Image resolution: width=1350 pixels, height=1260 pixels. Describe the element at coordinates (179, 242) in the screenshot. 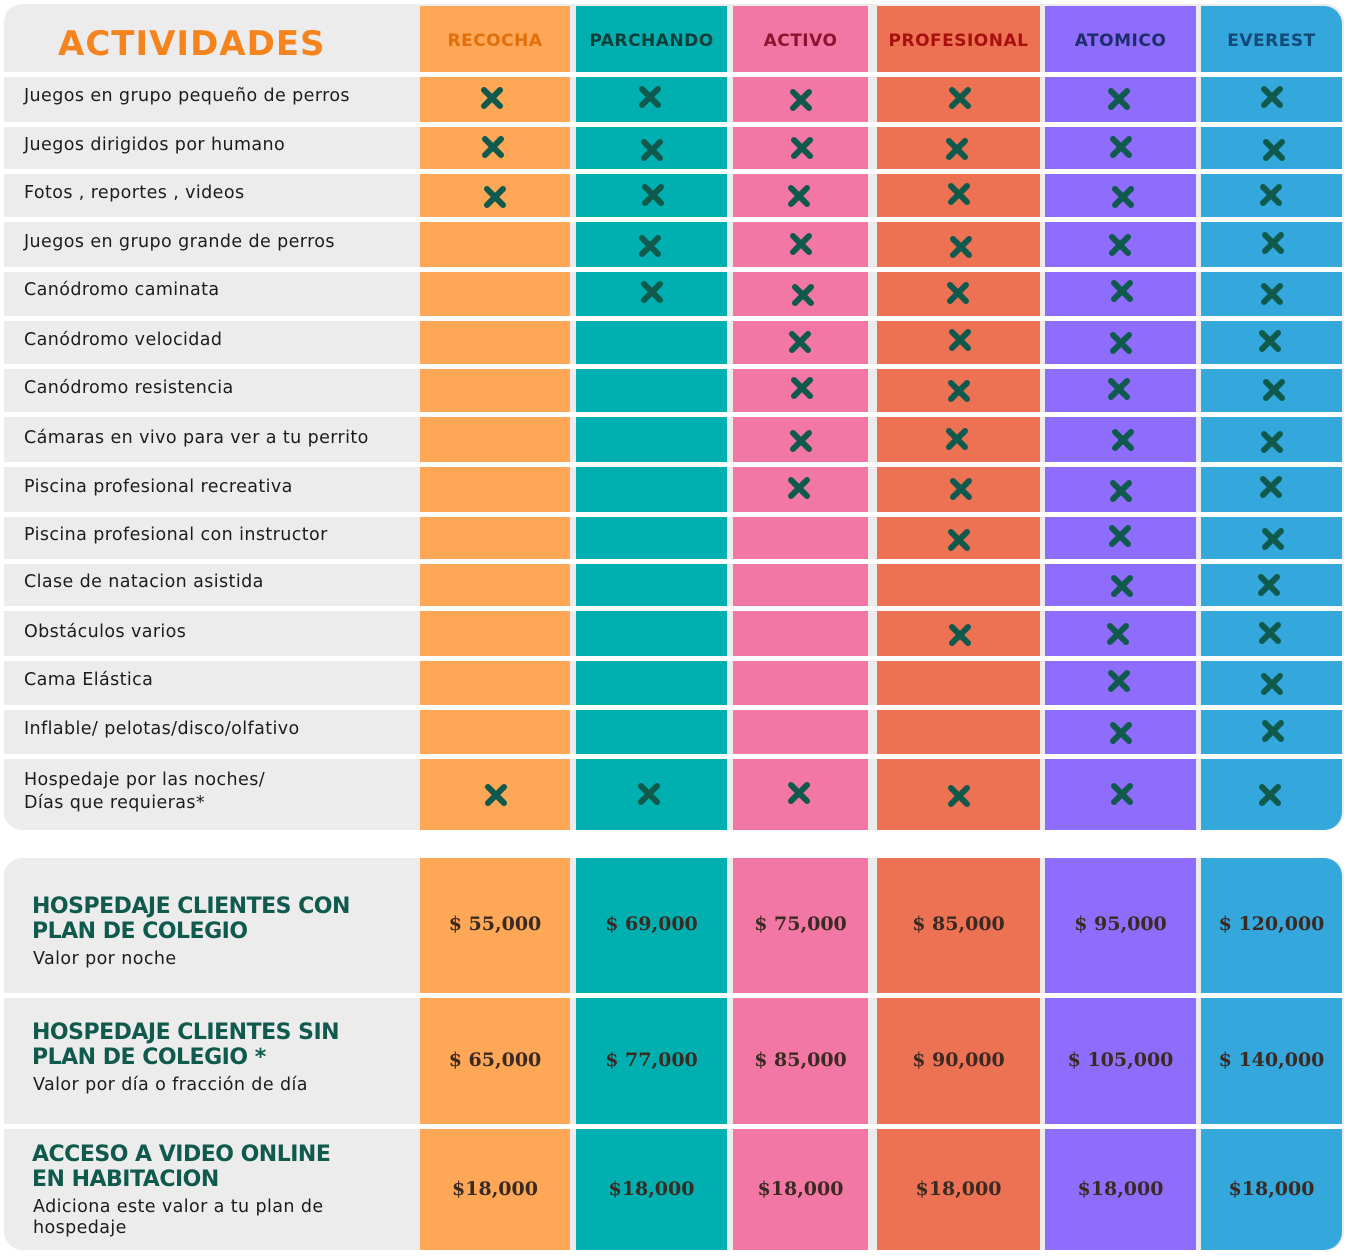

I see `activity-label: Juegos en grupo grande de perros` at that location.